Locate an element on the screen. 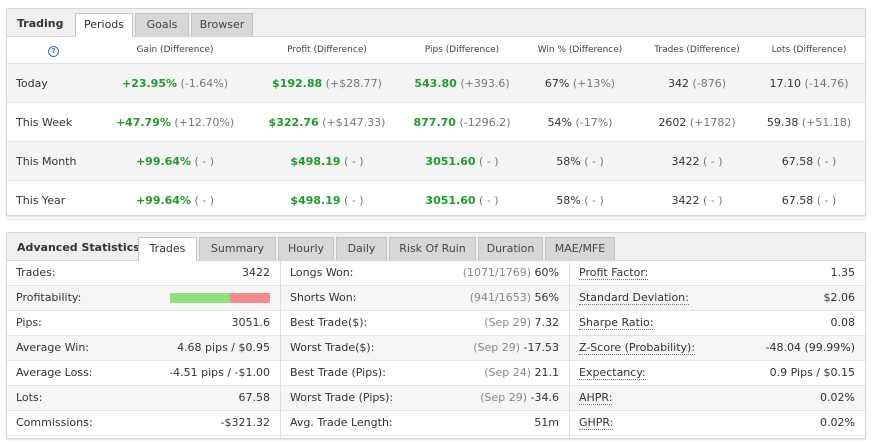  lots-difference: (-14.76) is located at coordinates (826, 83).